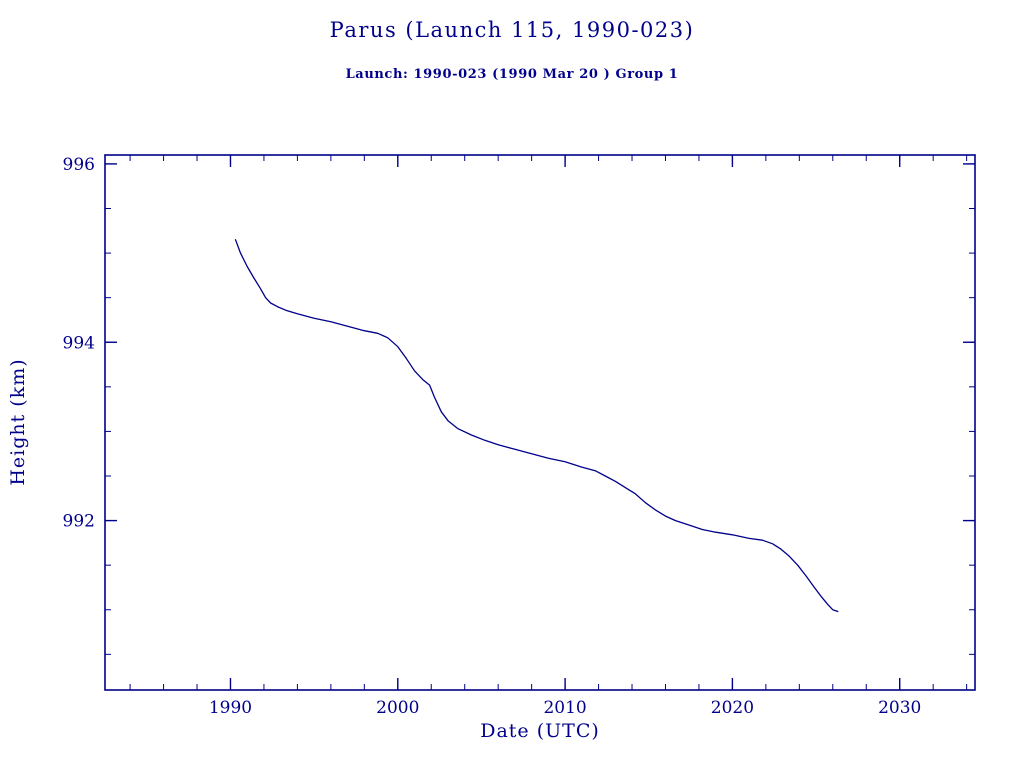 The height and width of the screenshot is (768, 1024). What do you see at coordinates (899, 708) in the screenshot?
I see `x-tick-label: 2030` at bounding box center [899, 708].